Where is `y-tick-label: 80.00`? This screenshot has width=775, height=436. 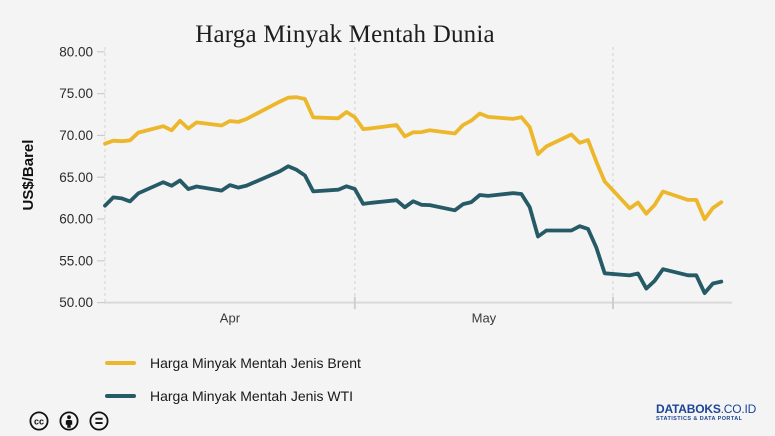
y-tick-label: 80.00 is located at coordinates (76, 51).